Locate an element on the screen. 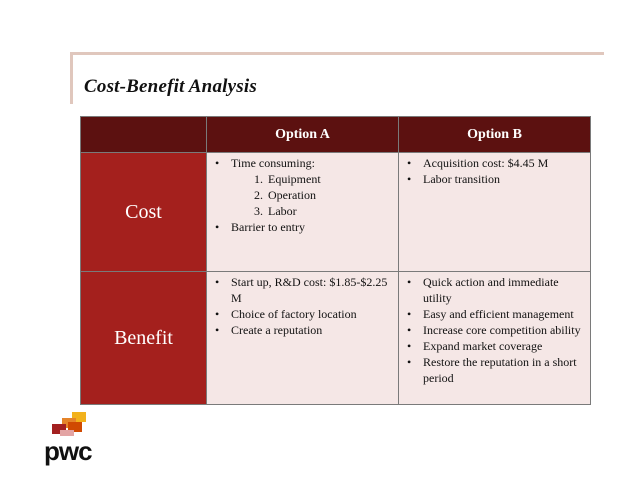 The height and width of the screenshot is (479, 638). list-item-text: Time consuming: is located at coordinates (273, 163).